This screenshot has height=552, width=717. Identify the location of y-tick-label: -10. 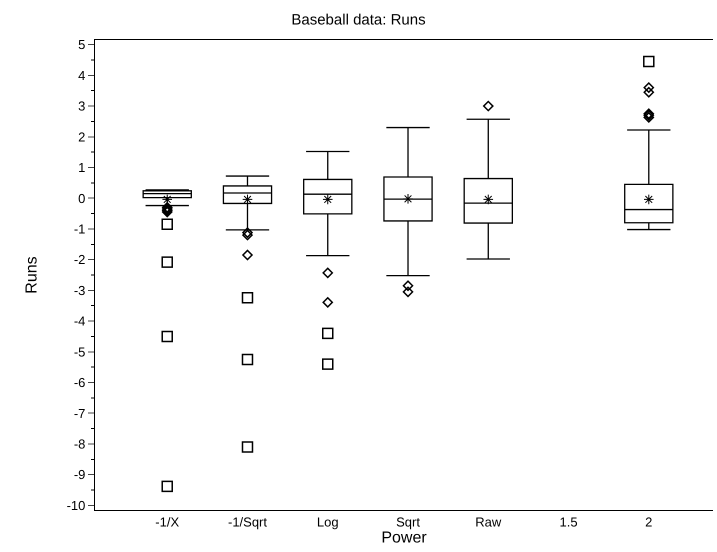
(76, 505).